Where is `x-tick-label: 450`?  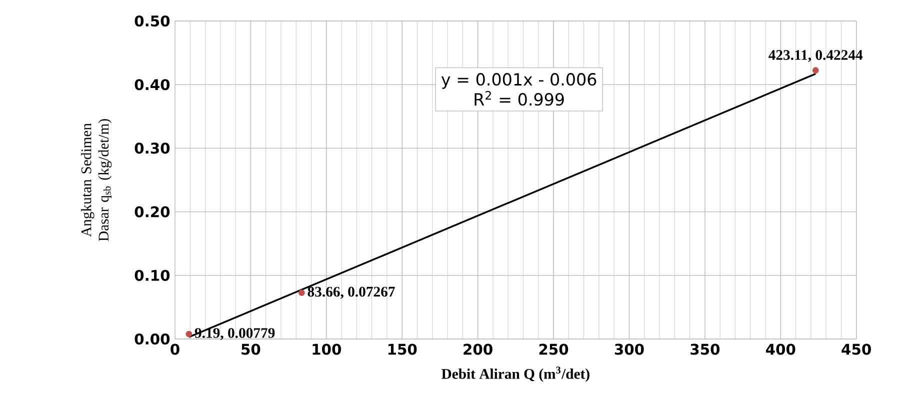 x-tick-label: 450 is located at coordinates (856, 349).